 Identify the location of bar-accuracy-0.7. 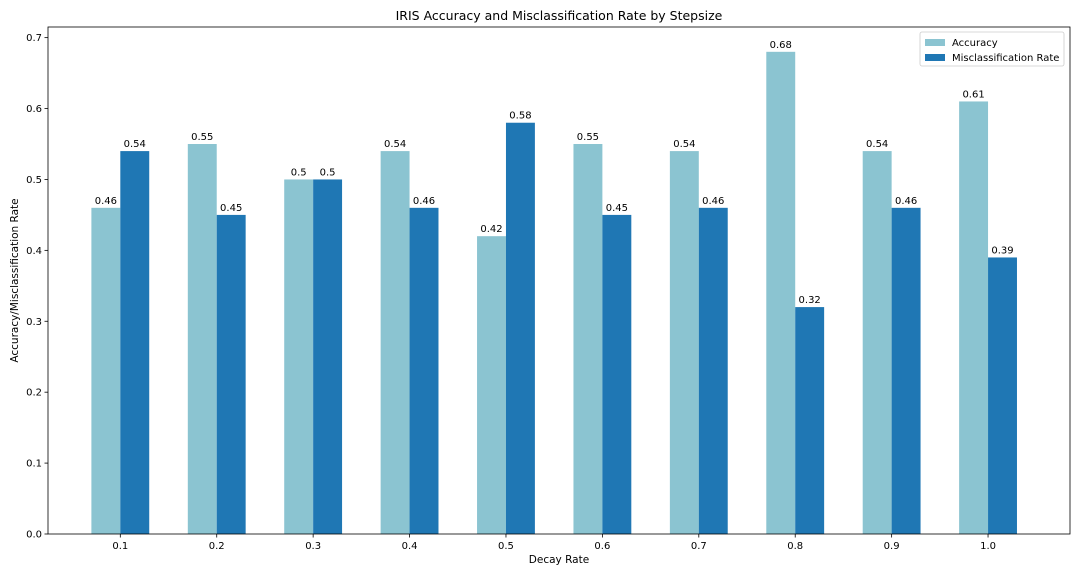
(684, 342).